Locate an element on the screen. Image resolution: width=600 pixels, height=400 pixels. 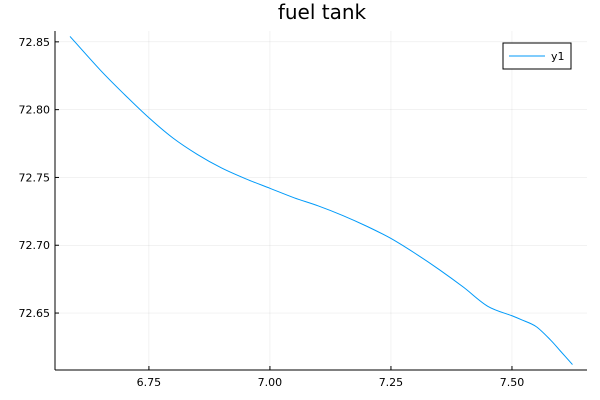
y-tick-label: 72.85 is located at coordinates (35, 42).